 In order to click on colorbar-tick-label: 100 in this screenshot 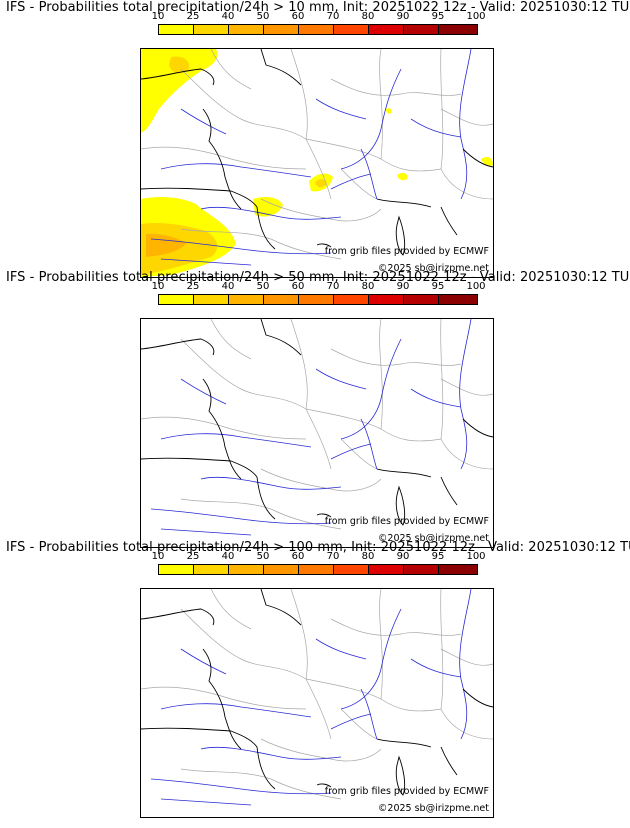, I will do `click(476, 16)`.